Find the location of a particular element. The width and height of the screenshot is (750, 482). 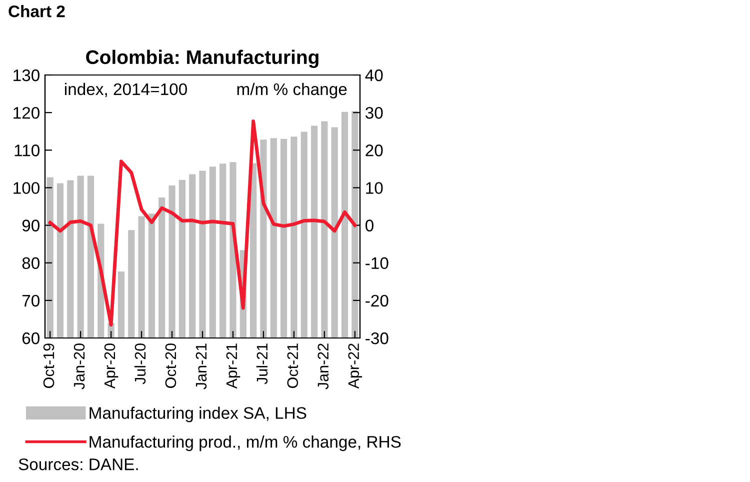

y-tick-label: 120 is located at coordinates (27, 112).